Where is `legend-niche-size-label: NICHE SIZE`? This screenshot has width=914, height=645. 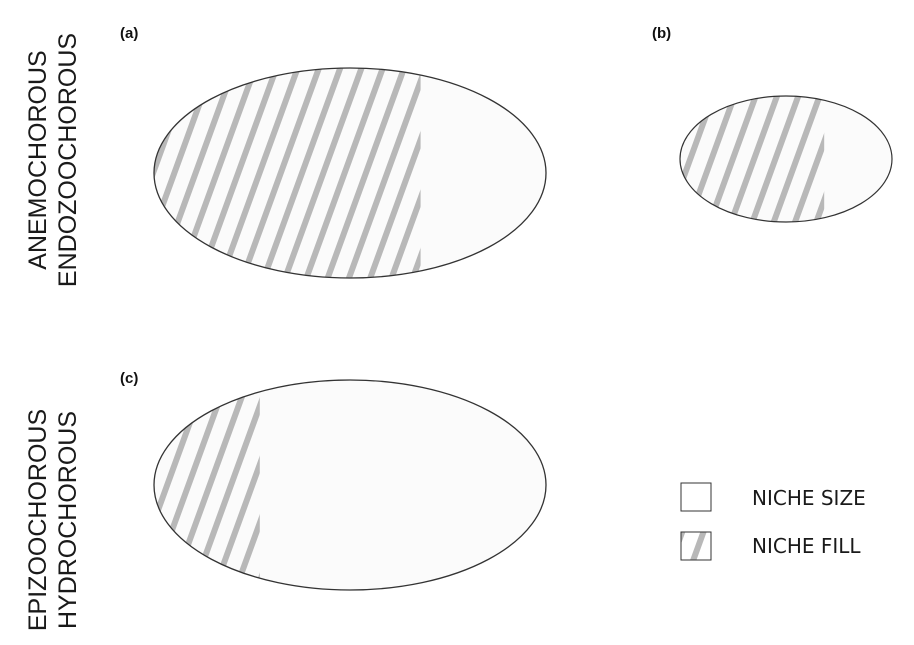
legend-niche-size-label: NICHE SIZE is located at coordinates (809, 498).